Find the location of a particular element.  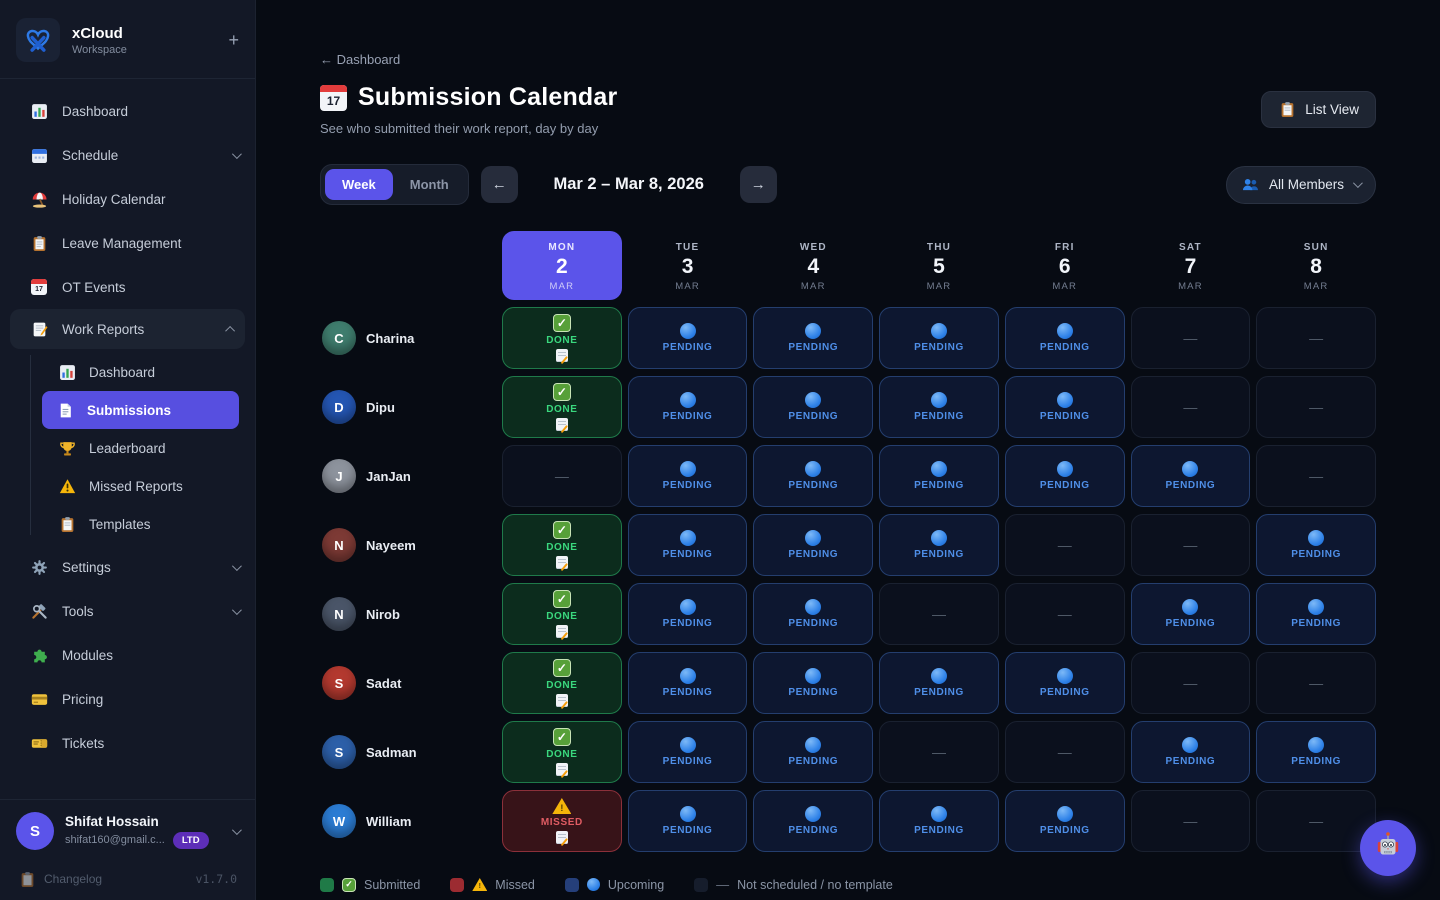

day-header-wed: WED 4 MAR is located at coordinates (813, 265).